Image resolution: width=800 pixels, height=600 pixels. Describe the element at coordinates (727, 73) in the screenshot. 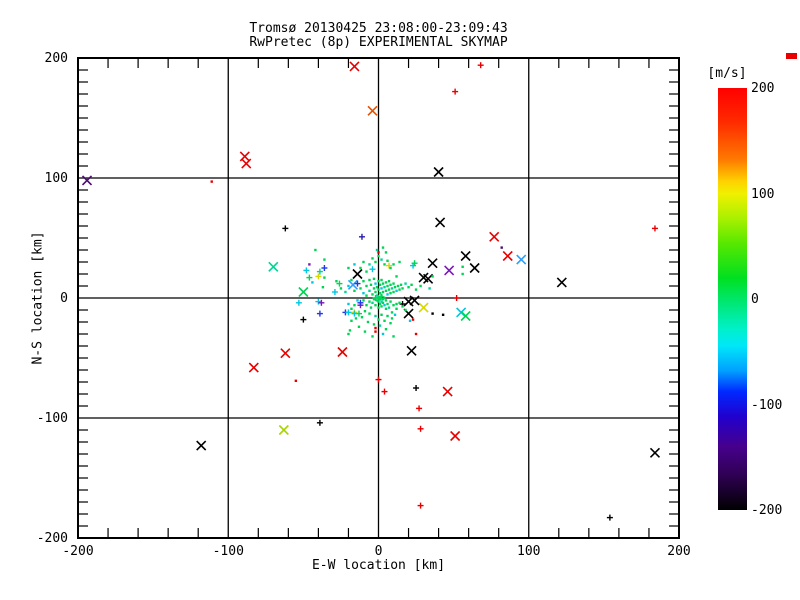

I see `colorbar-unit-label: [m/s]` at that location.